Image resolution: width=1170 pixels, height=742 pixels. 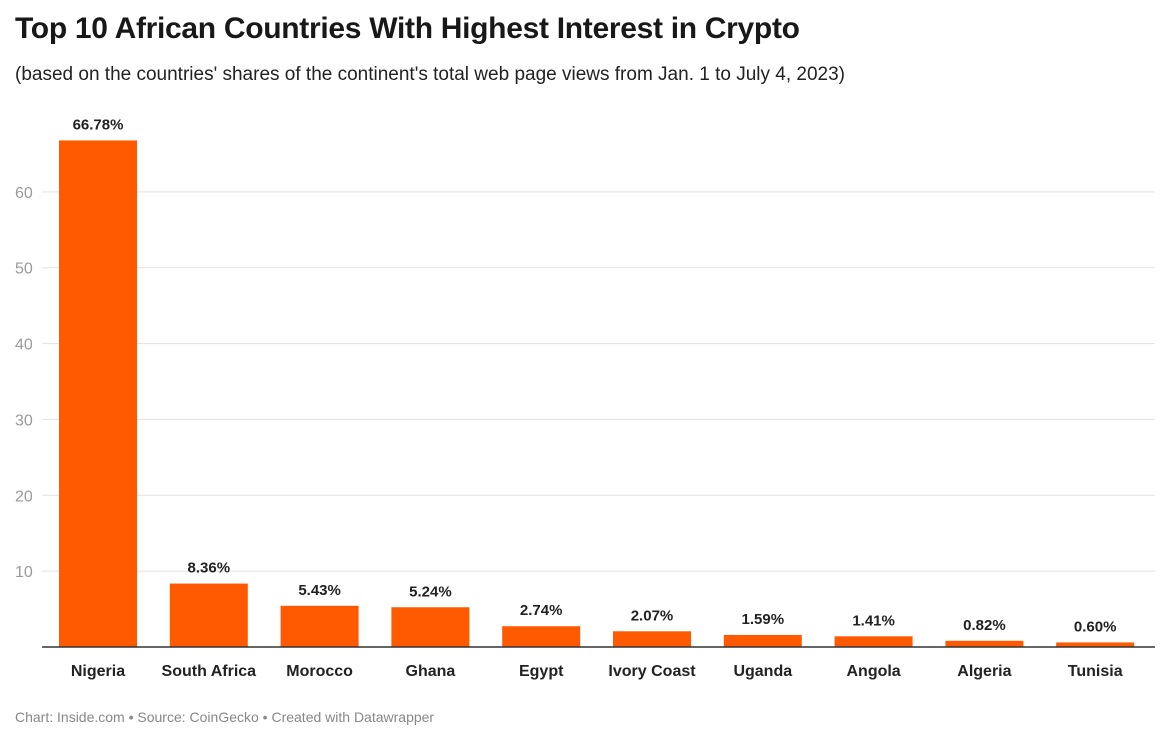 What do you see at coordinates (541, 610) in the screenshot?
I see `bar-value-label: 2.74%` at bounding box center [541, 610].